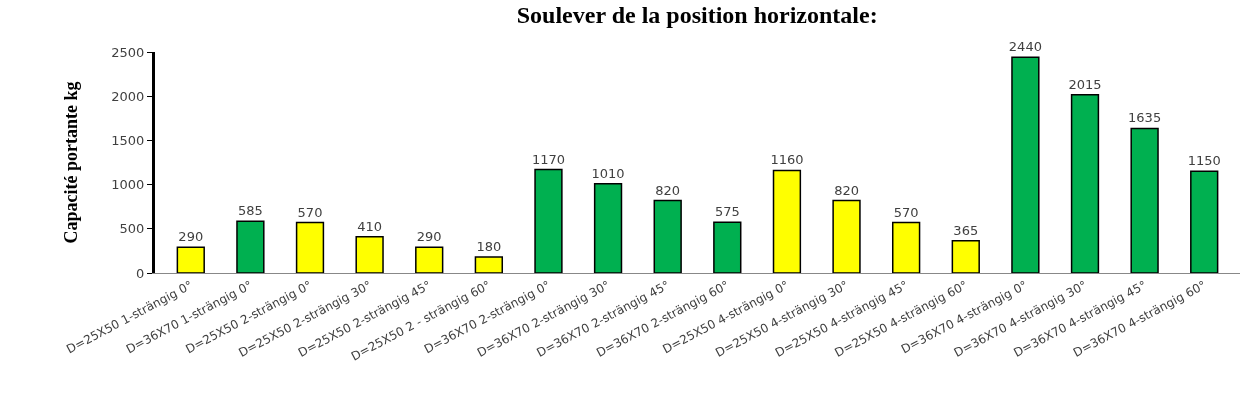 The image size is (1245, 405). What do you see at coordinates (128, 96) in the screenshot?
I see `y-tick-label: 2000` at bounding box center [128, 96].